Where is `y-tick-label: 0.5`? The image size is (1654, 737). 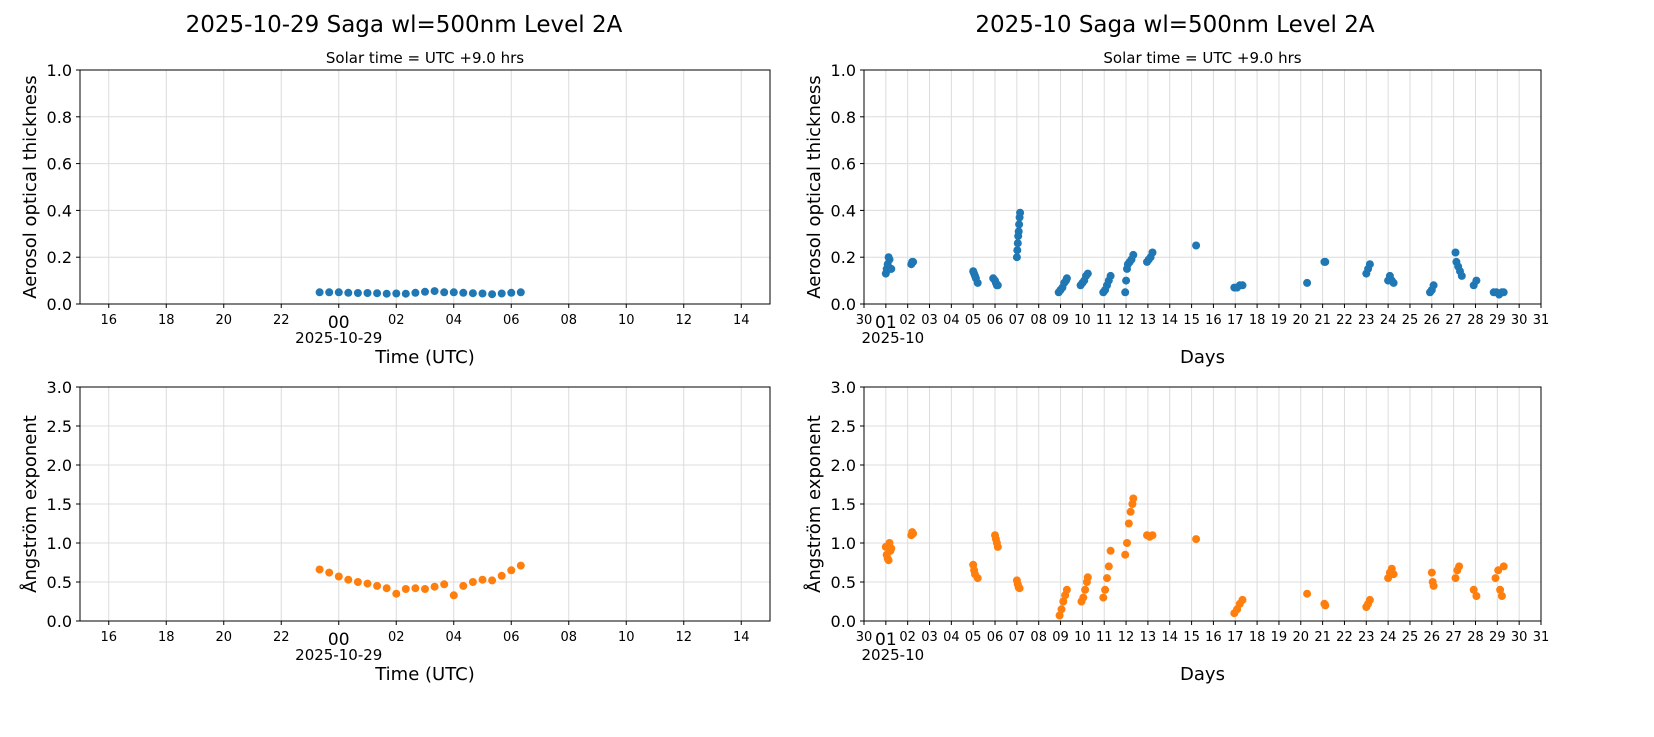 y-tick-label: 0.5 is located at coordinates (59, 582).